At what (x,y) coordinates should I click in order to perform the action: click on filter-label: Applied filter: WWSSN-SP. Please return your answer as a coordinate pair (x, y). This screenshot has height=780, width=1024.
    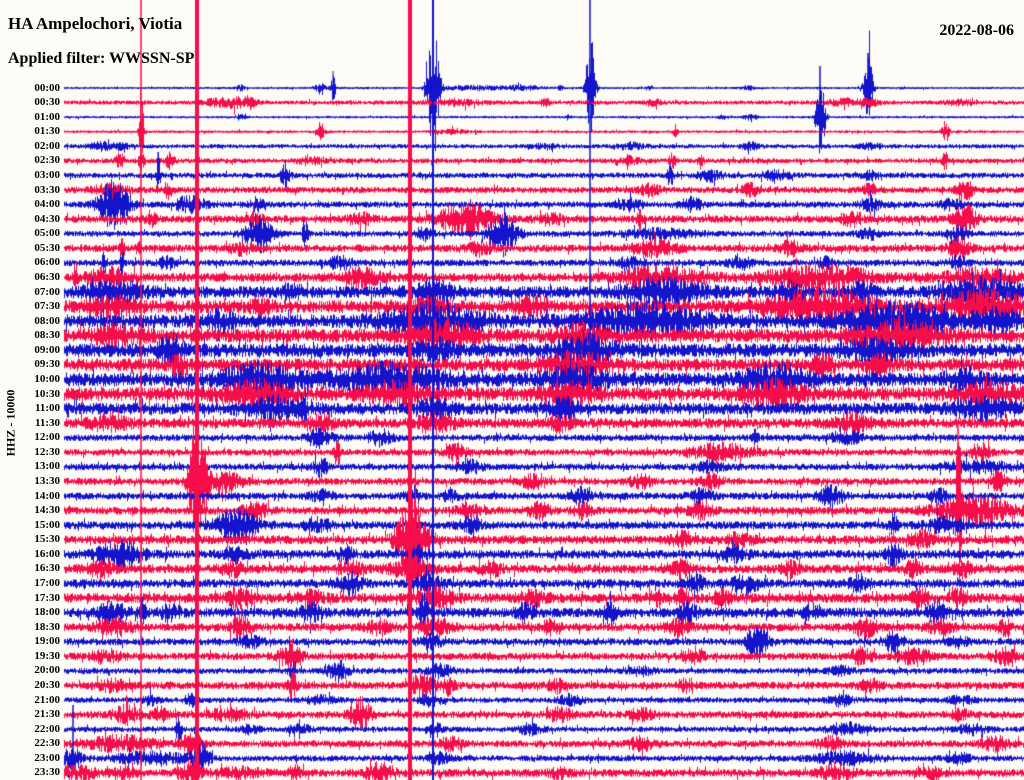
    Looking at the image, I should click on (101, 58).